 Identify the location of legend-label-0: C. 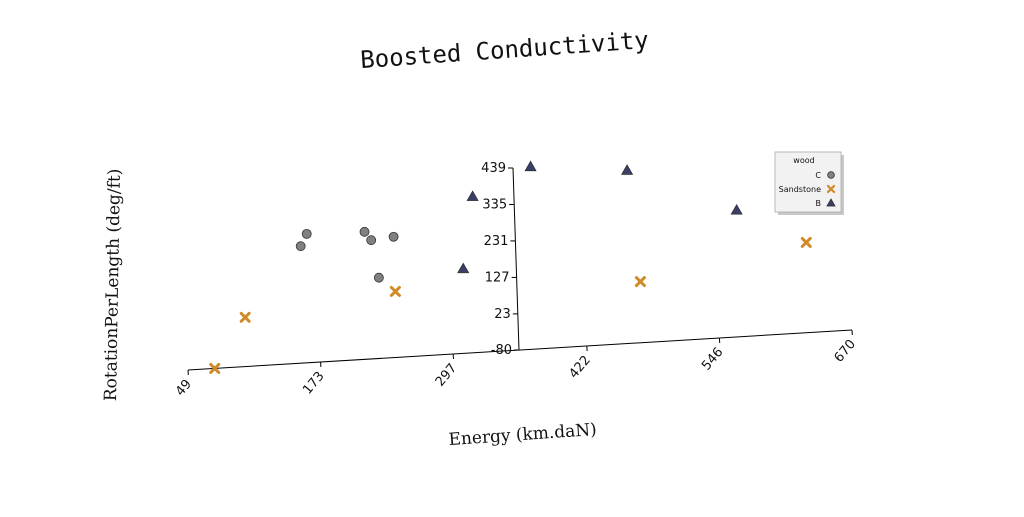
(818, 175).